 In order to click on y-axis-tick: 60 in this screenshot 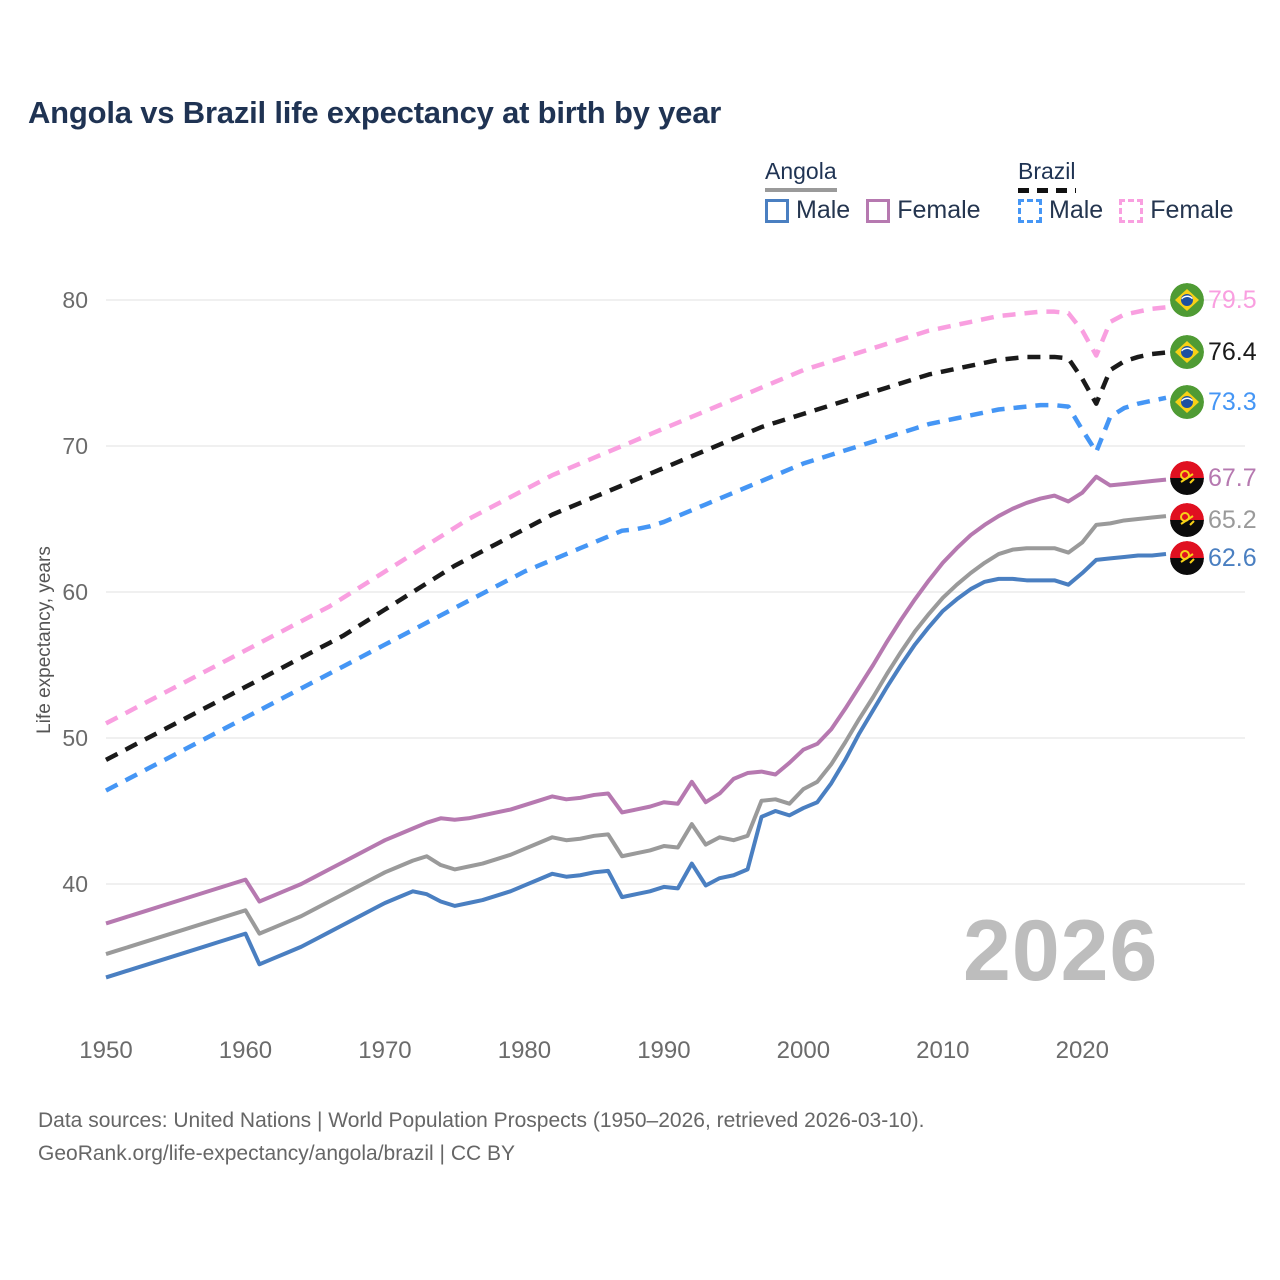, I will do `click(75, 592)`.